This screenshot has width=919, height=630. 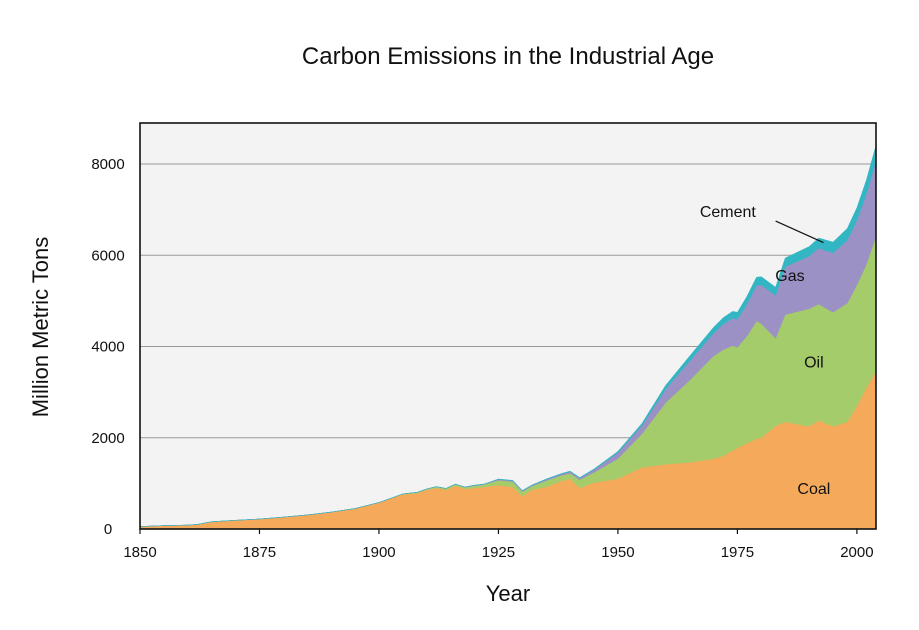 I want to click on x-tick-label-1875: 1875, so click(x=259, y=552).